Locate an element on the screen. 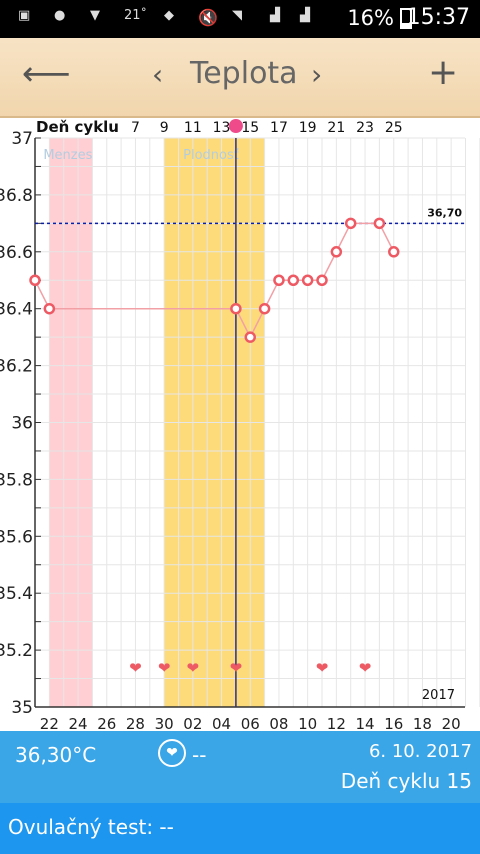  y-tick-label: 35.8 is located at coordinates (16, 480).